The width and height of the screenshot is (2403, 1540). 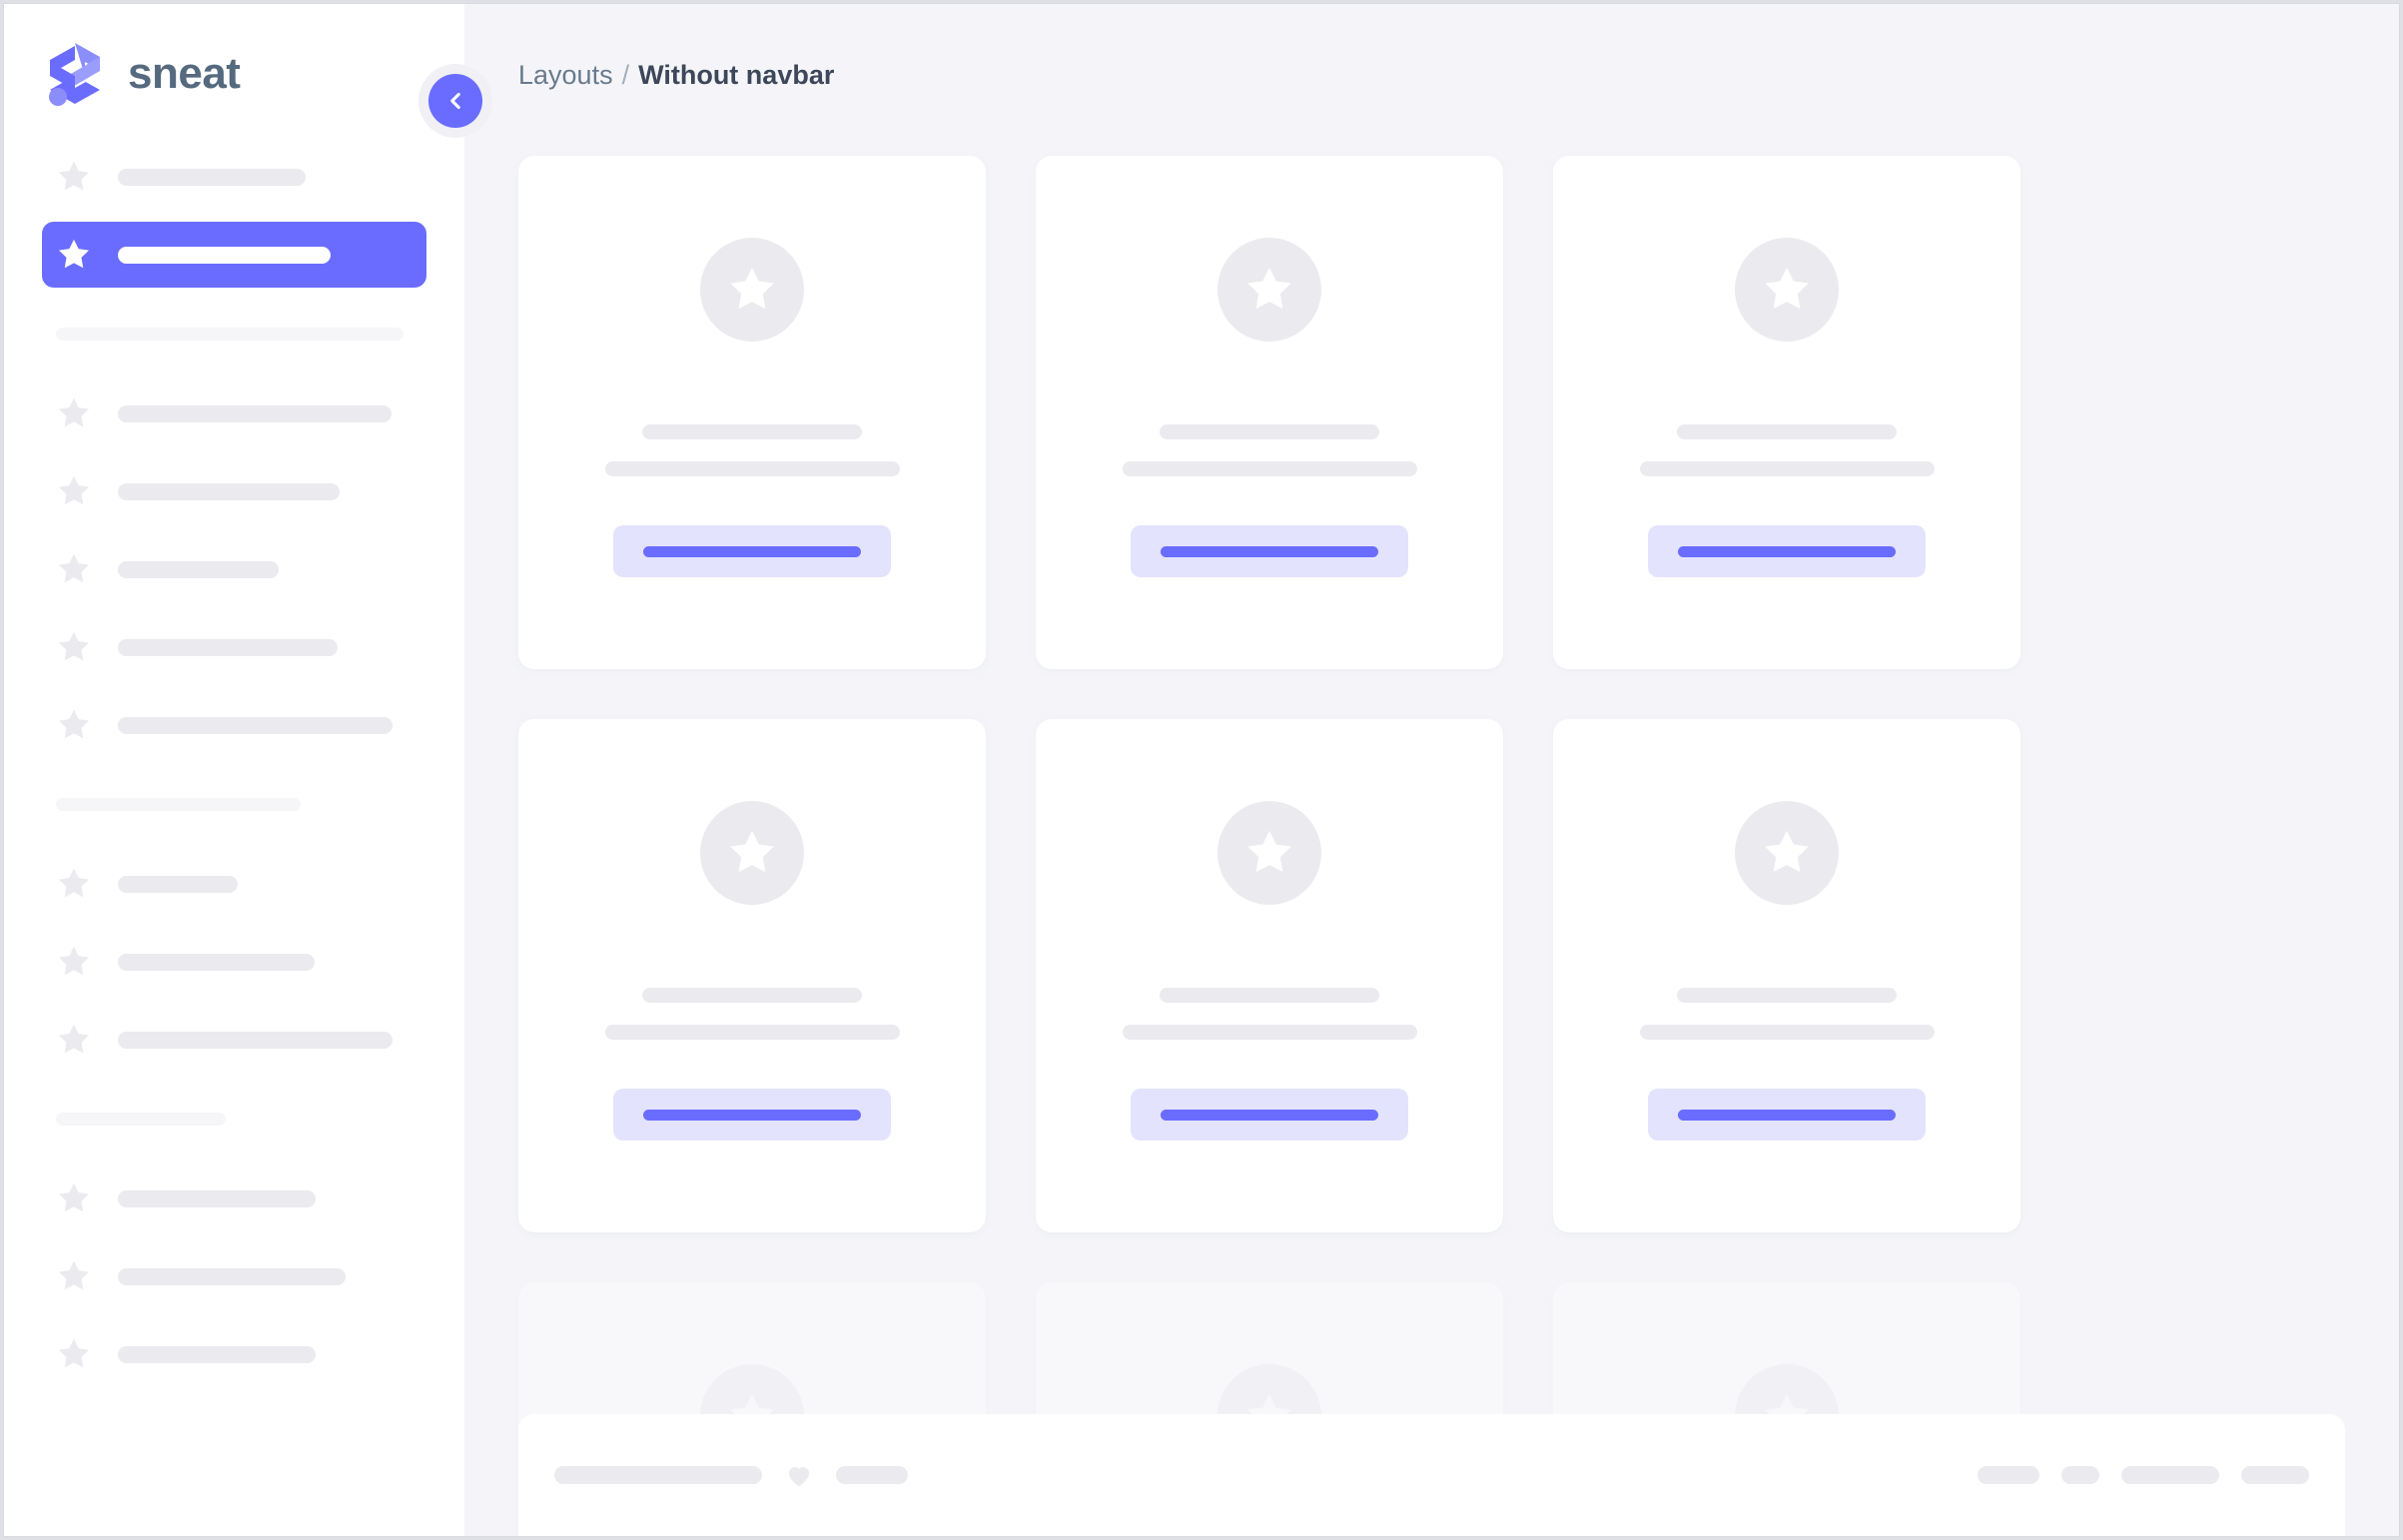 I want to click on brand: sneat, so click(x=234, y=74).